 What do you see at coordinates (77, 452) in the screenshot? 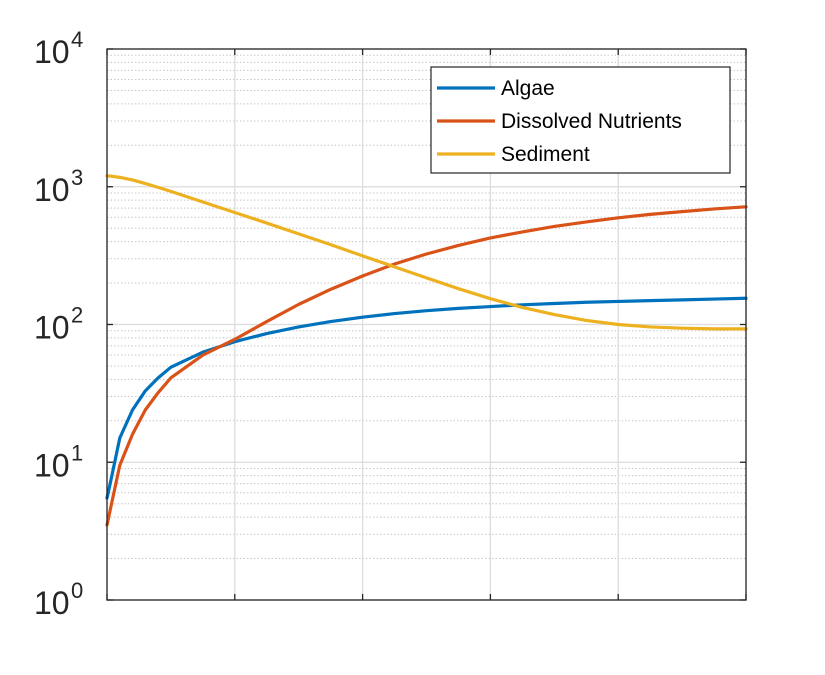
I see `y-tick-label-exponent: 1` at bounding box center [77, 452].